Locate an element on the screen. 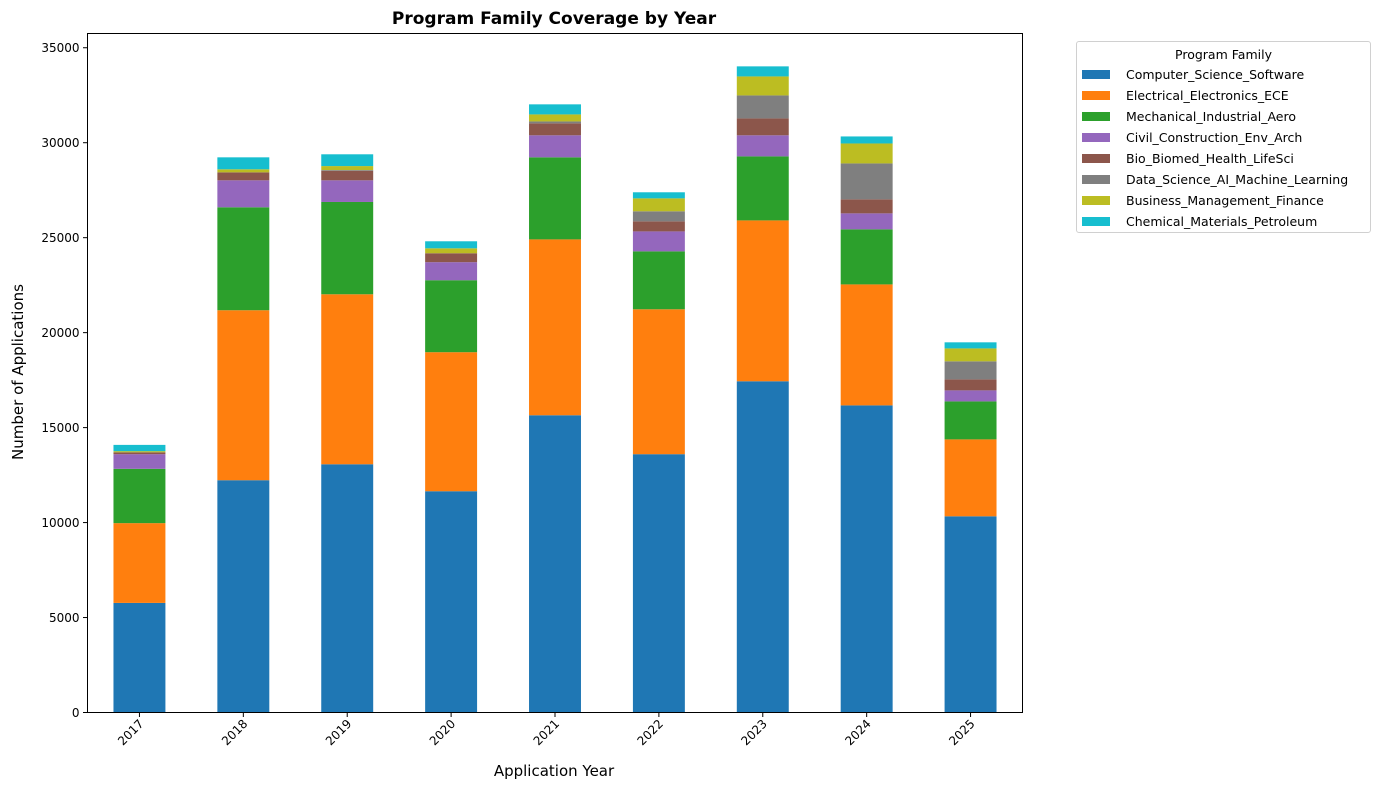  bar-segment-2025-civil-construction-env-arch is located at coordinates (970, 396).